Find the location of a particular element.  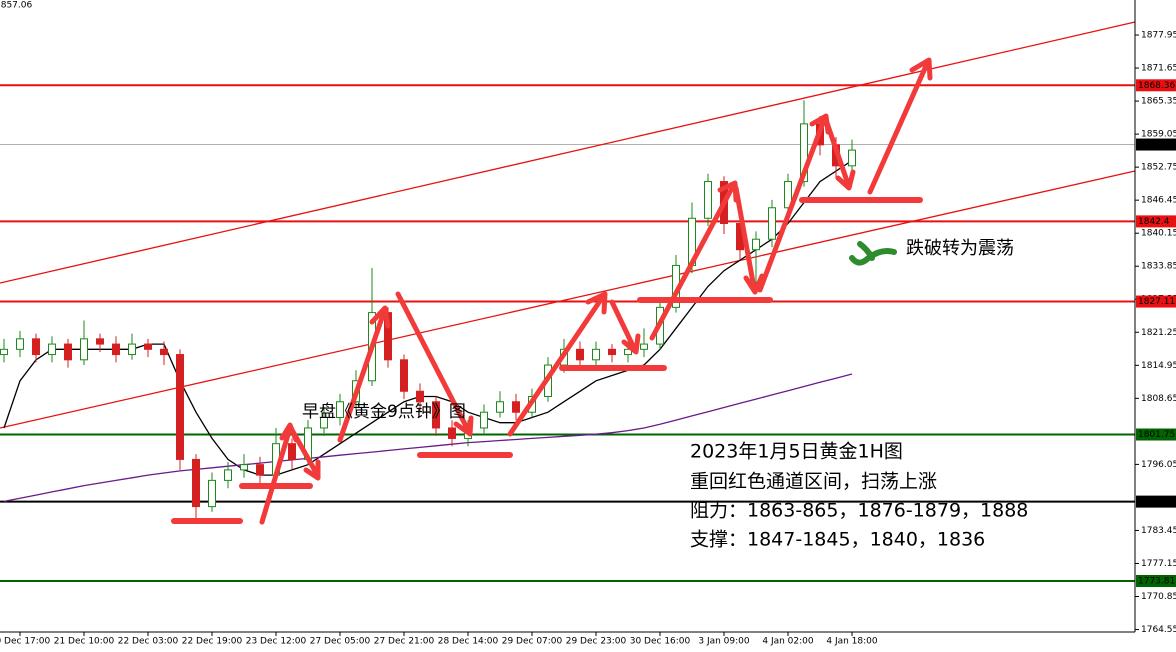

y-tick-label: 1871.65 is located at coordinates (1158, 69).